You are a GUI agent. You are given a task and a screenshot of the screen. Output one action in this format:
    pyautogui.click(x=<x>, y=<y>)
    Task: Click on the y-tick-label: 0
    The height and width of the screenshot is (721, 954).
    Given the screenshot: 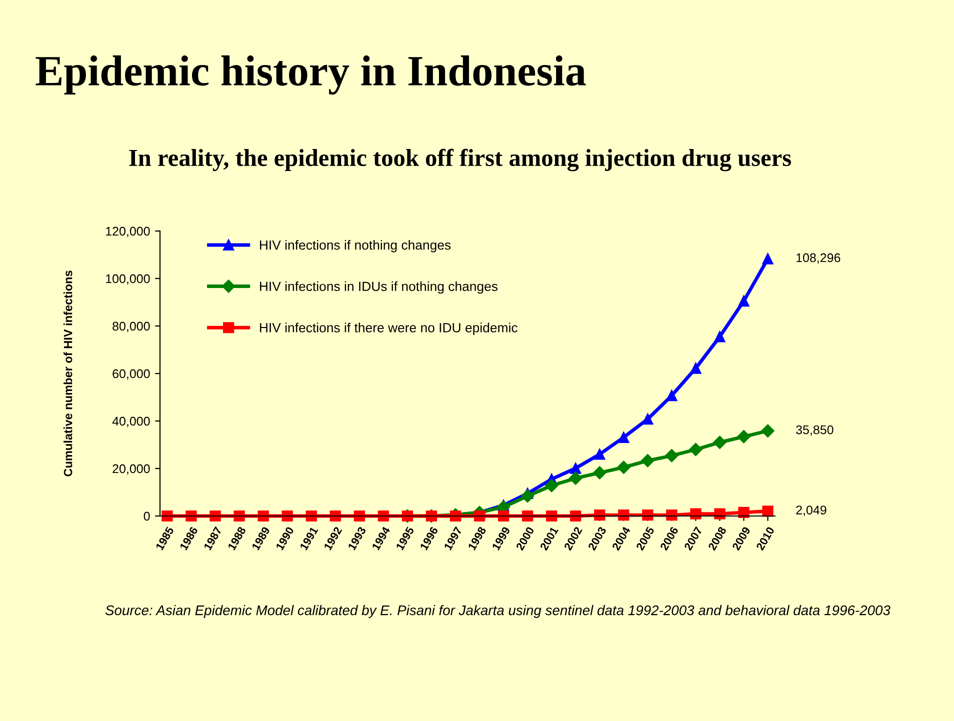 What is the action you would take?
    pyautogui.click(x=147, y=516)
    